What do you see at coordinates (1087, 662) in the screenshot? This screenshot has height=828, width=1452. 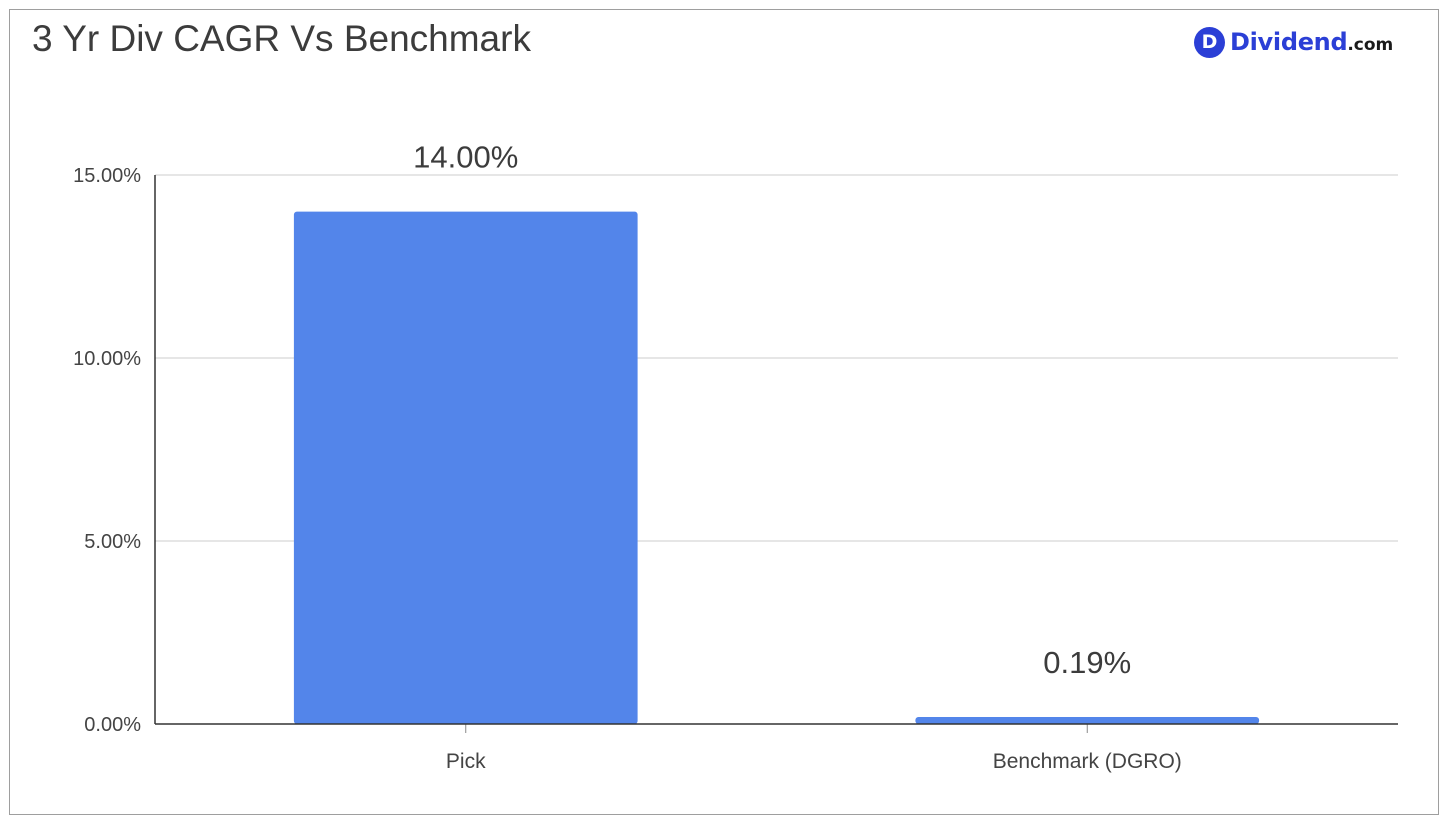 I see `data-label: 0.19%` at bounding box center [1087, 662].